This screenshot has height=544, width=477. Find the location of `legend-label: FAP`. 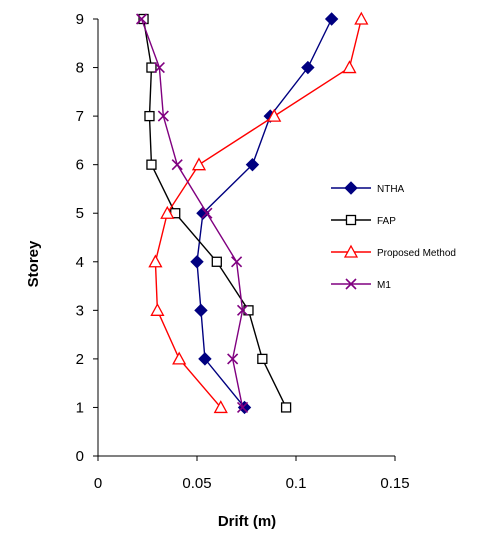

legend-label: FAP is located at coordinates (386, 221).